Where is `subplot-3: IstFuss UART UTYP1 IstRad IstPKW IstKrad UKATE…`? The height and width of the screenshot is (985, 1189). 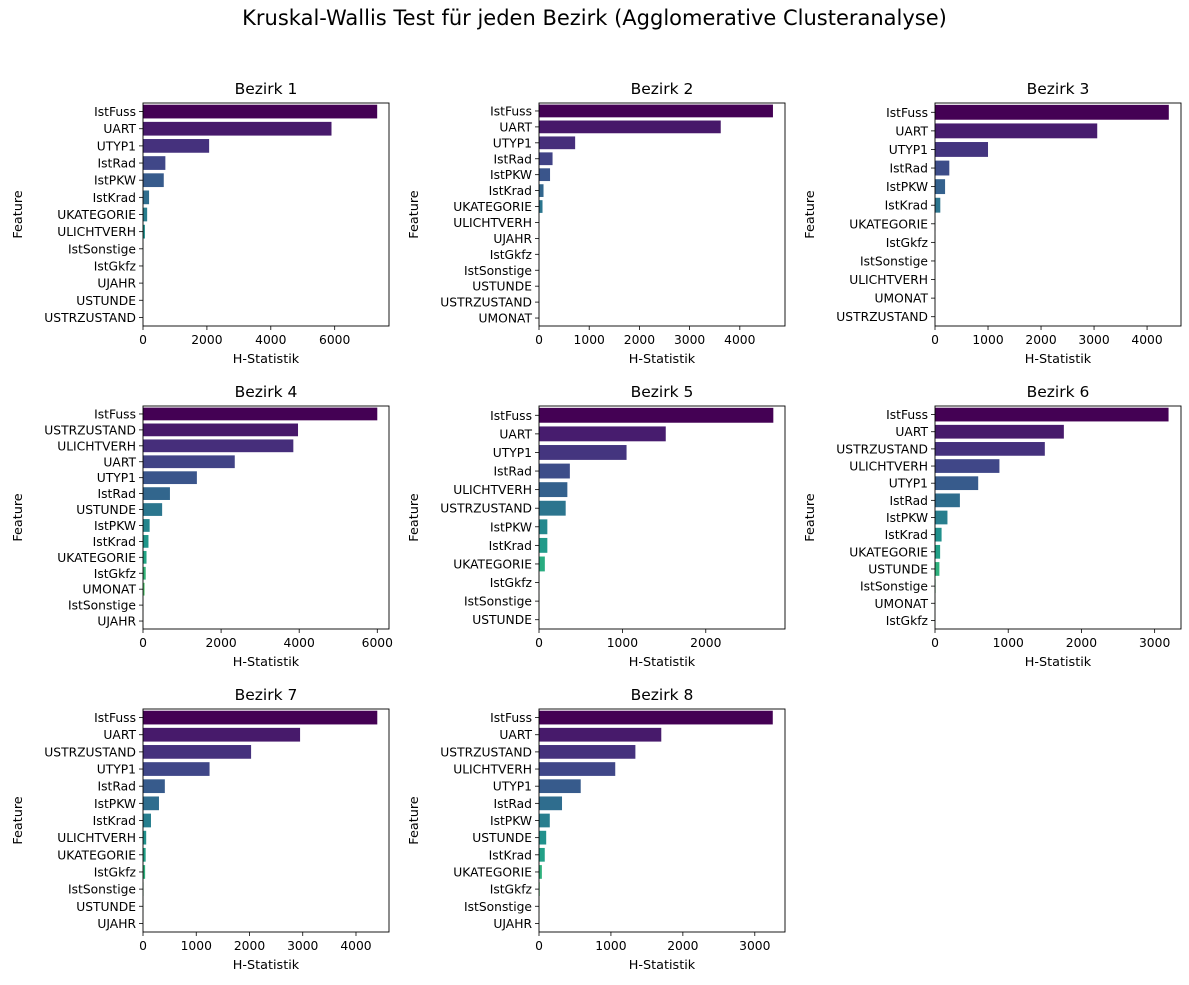 subplot-3: IstFuss UART UTYP1 IstRad IstPKW IstKrad UKATE… is located at coordinates (992, 223).